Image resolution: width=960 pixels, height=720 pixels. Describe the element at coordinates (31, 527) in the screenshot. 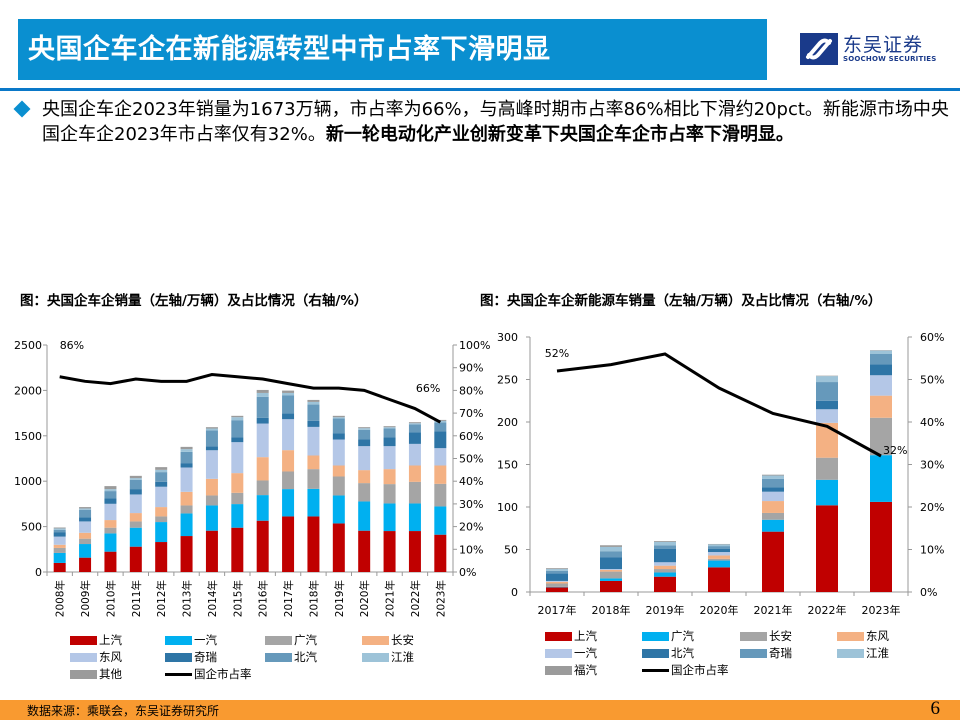

I see `c1-ytick-label: 500` at that location.